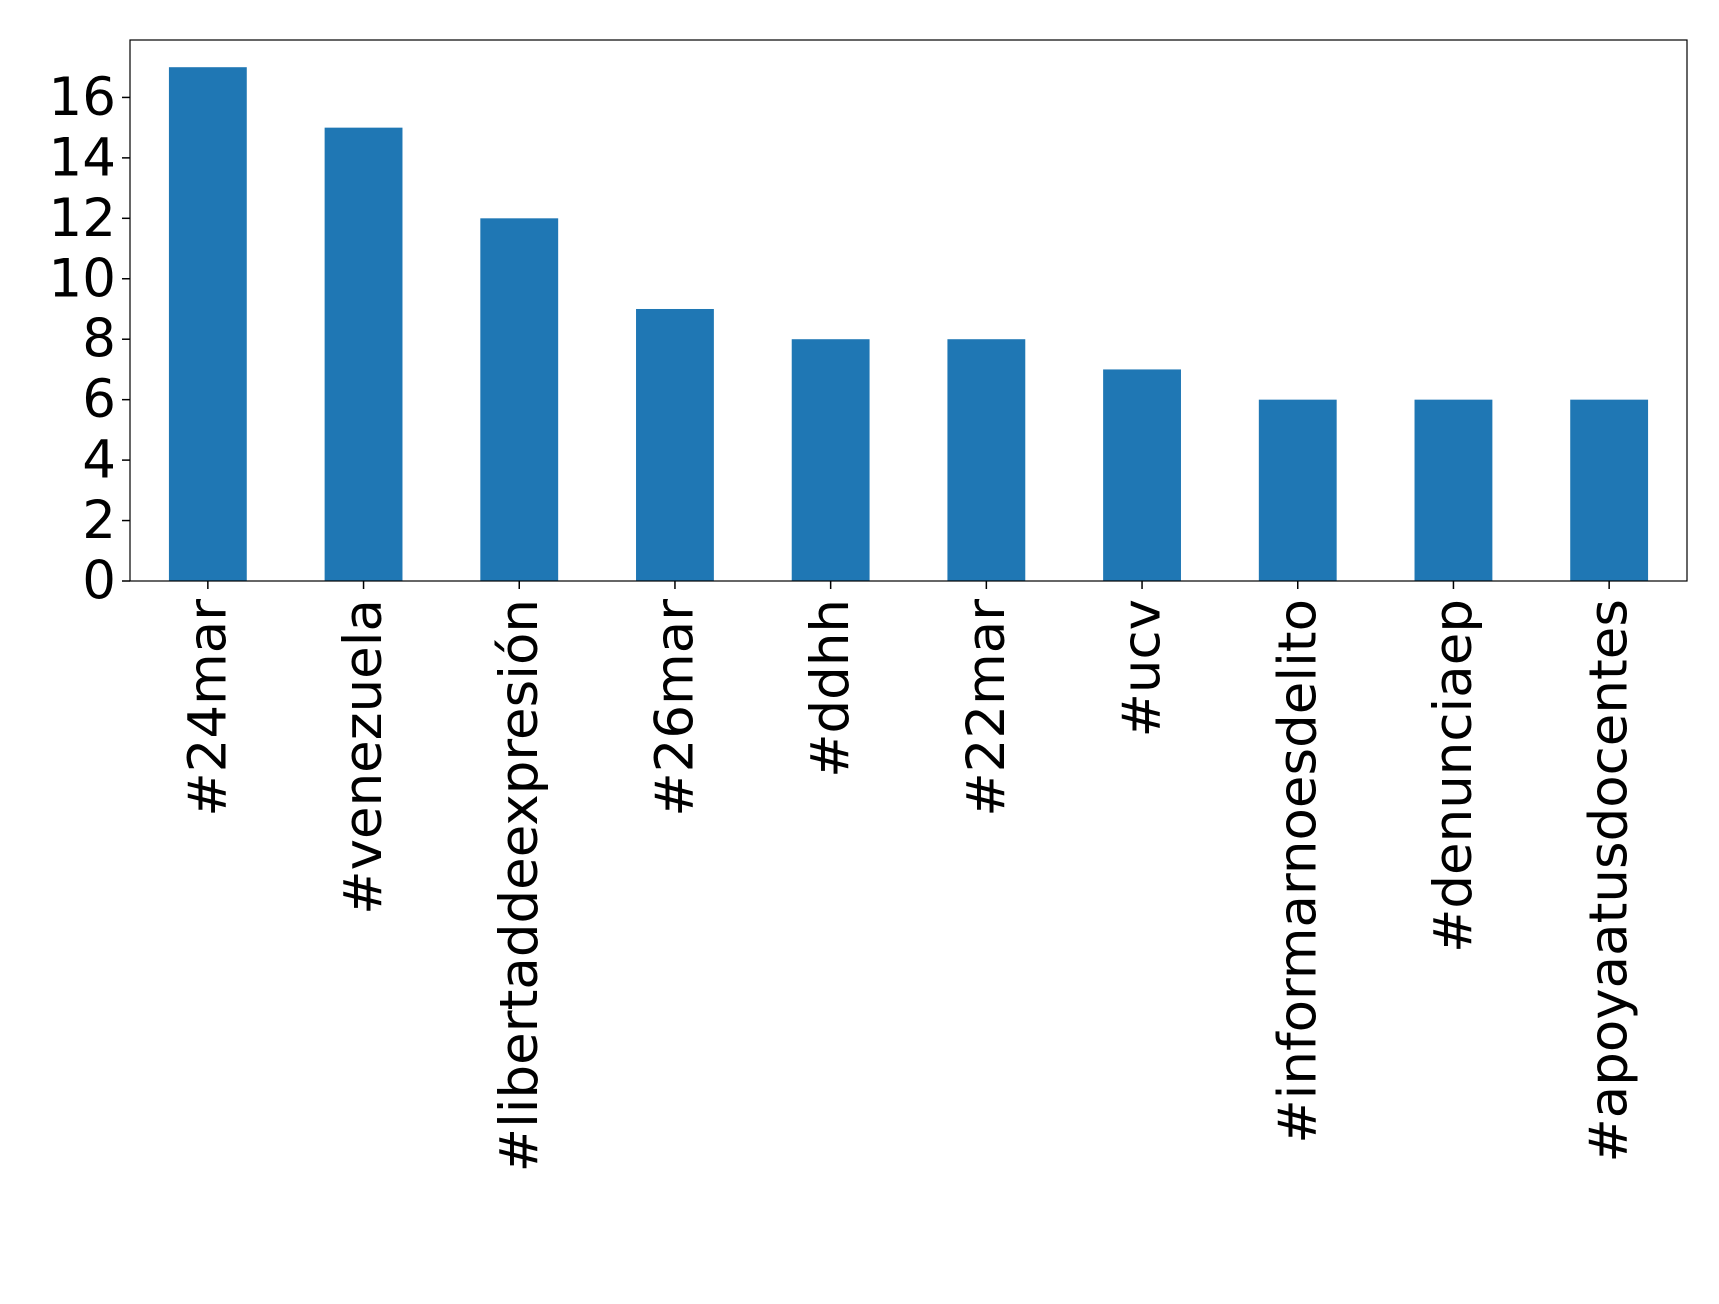 This screenshot has width=1719, height=1304. Describe the element at coordinates (1453, 776) in the screenshot. I see `x-tick-label: #denunciaep` at that location.